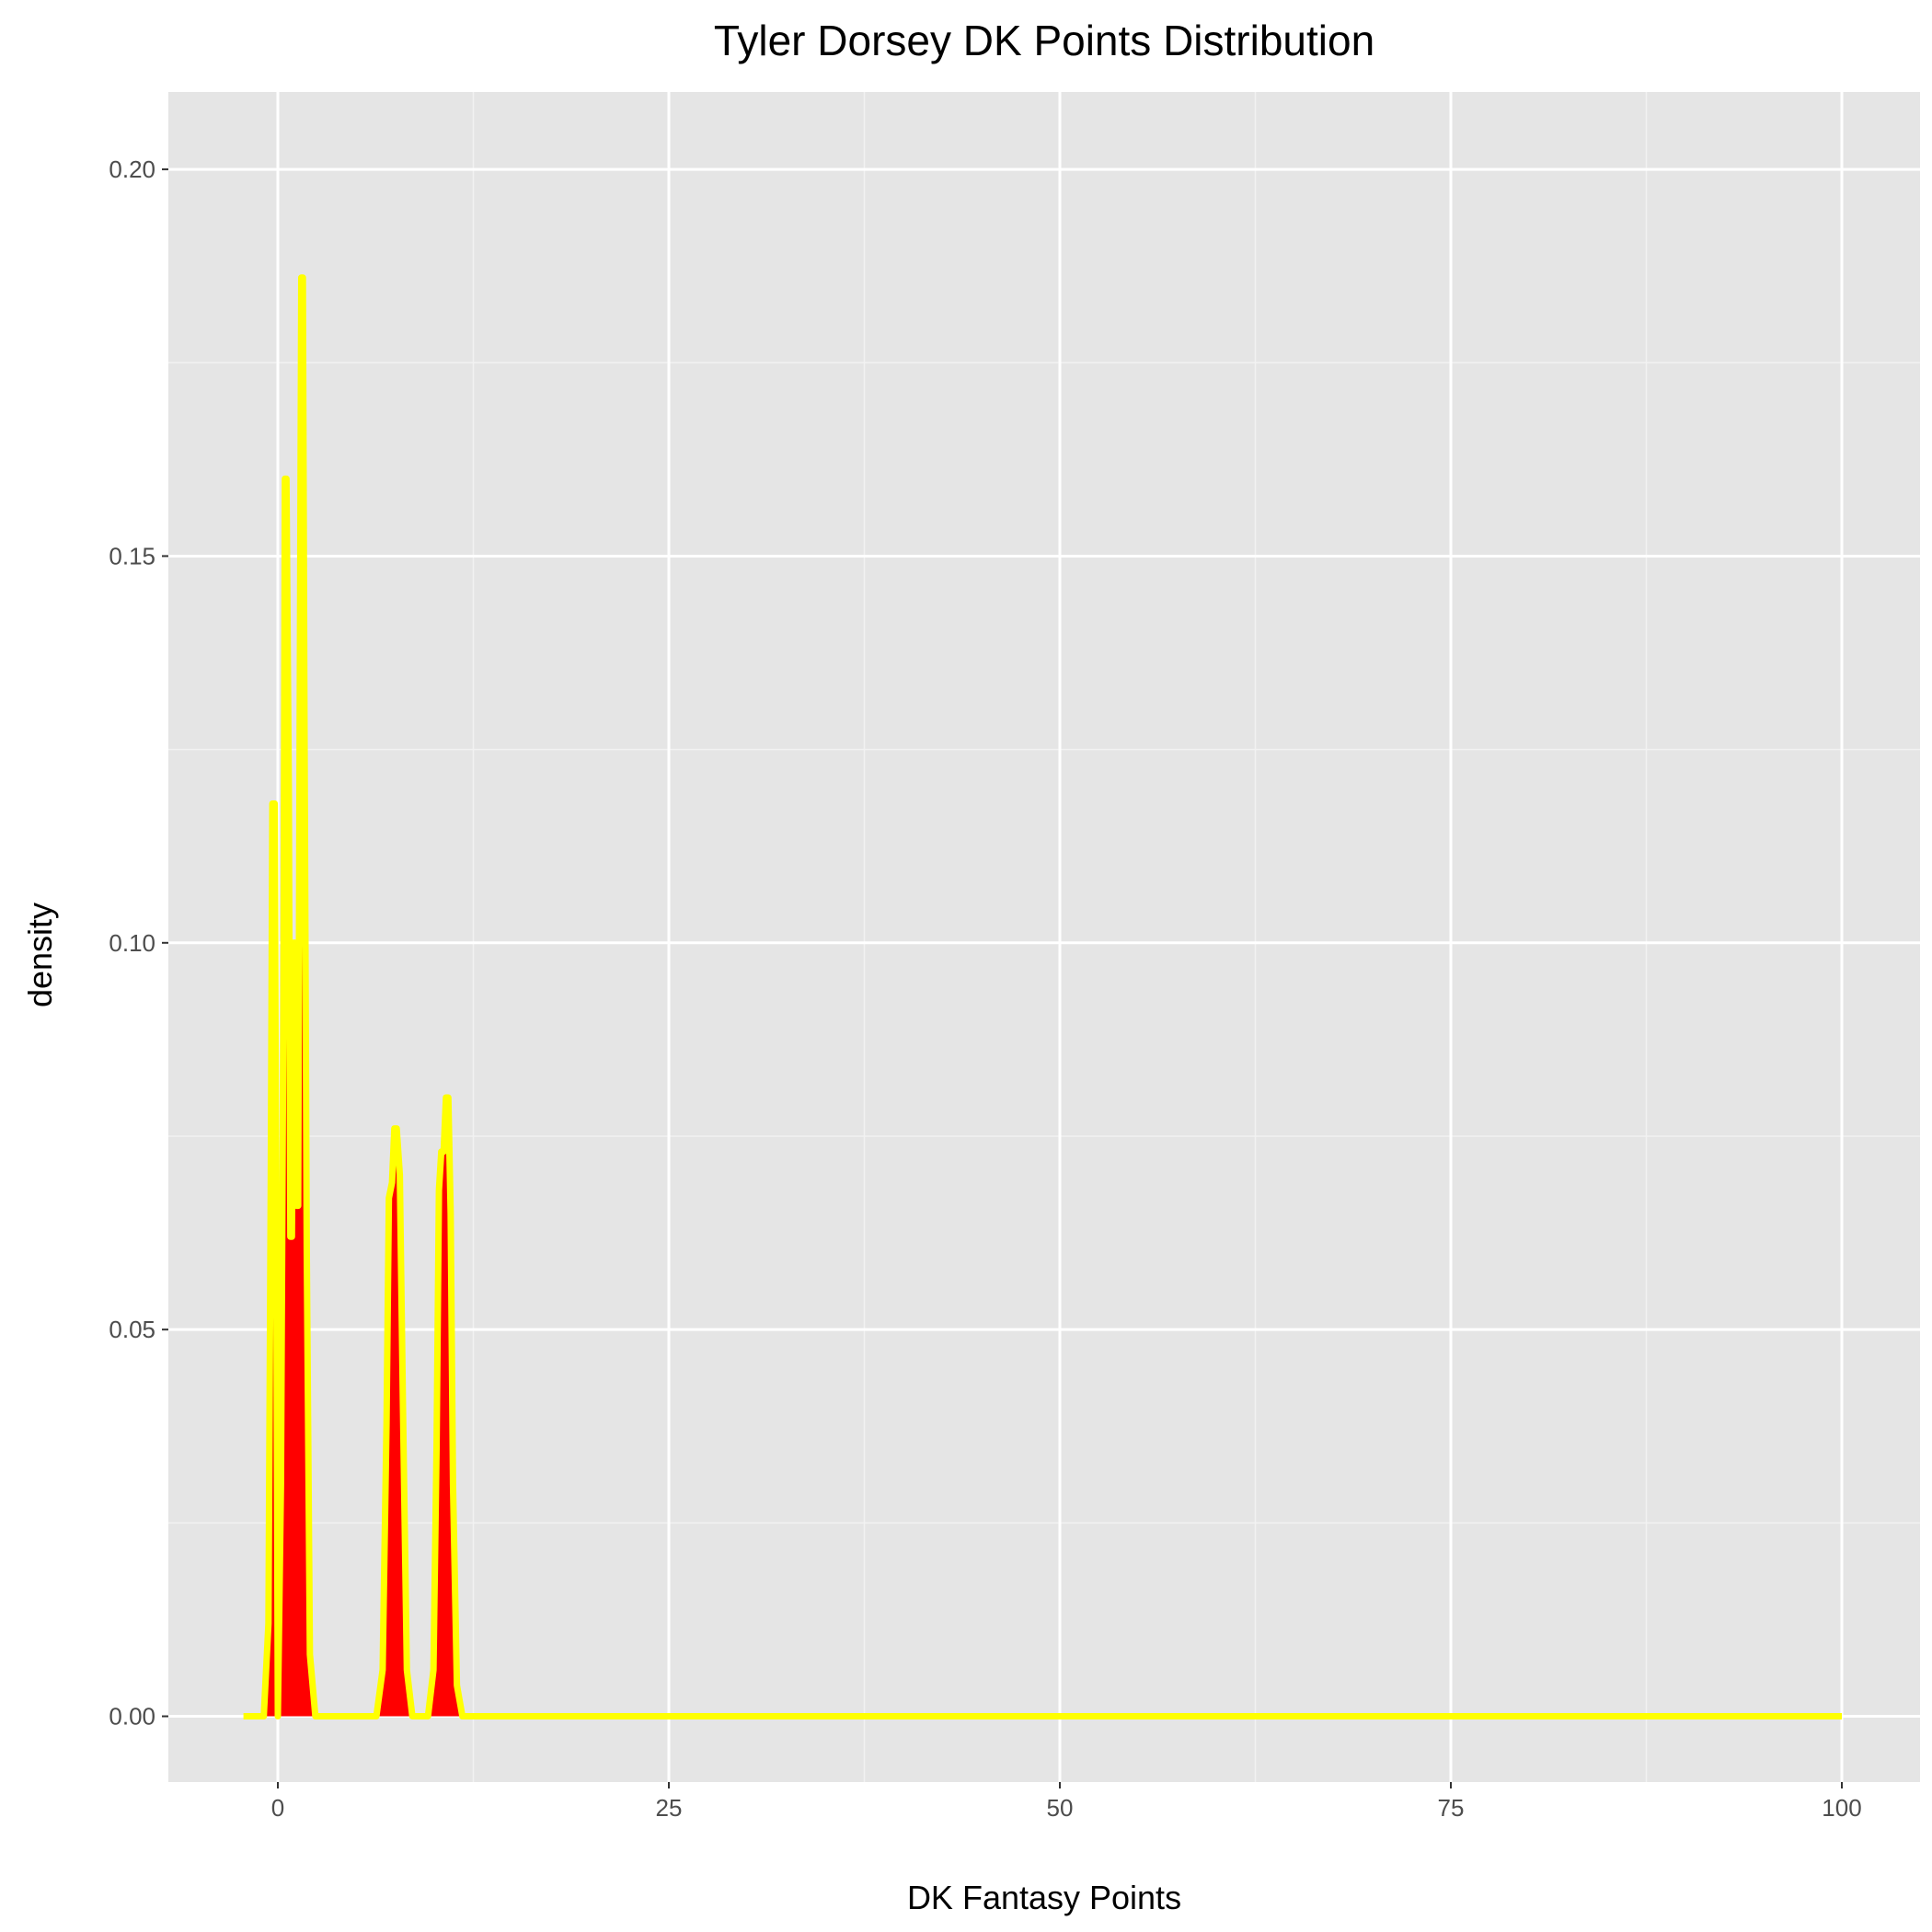  Describe the element at coordinates (132, 943) in the screenshot. I see `y-tick-label: 0.10` at that location.